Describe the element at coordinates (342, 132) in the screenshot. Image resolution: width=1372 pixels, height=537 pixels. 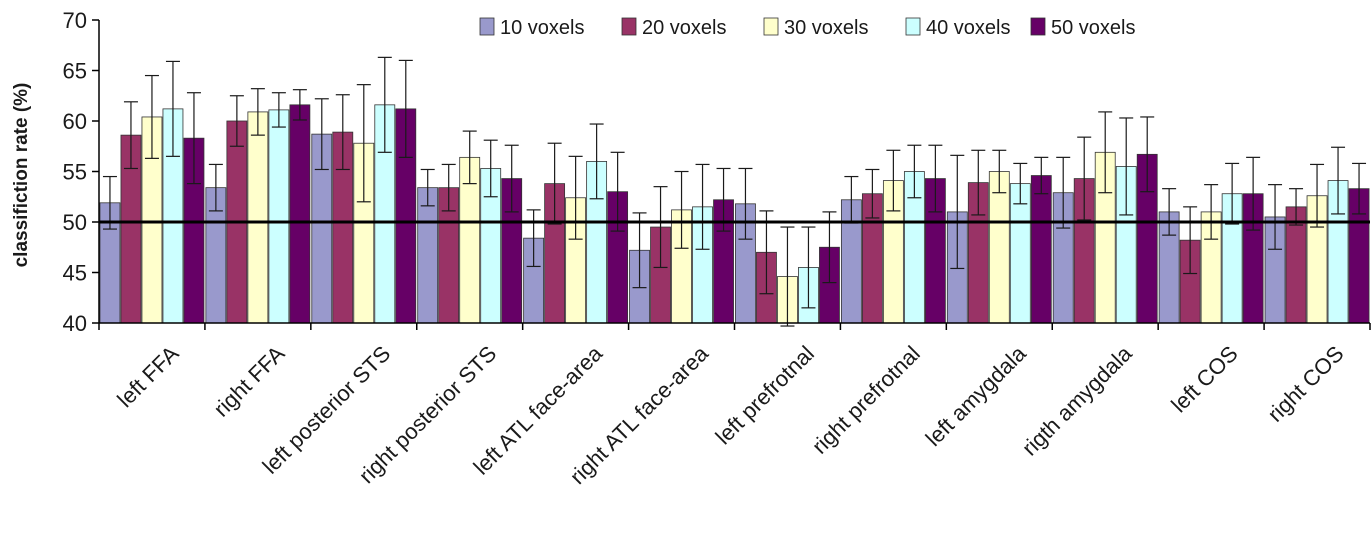
I see `error-bar-left-posterior-sts-20-voxels` at that location.